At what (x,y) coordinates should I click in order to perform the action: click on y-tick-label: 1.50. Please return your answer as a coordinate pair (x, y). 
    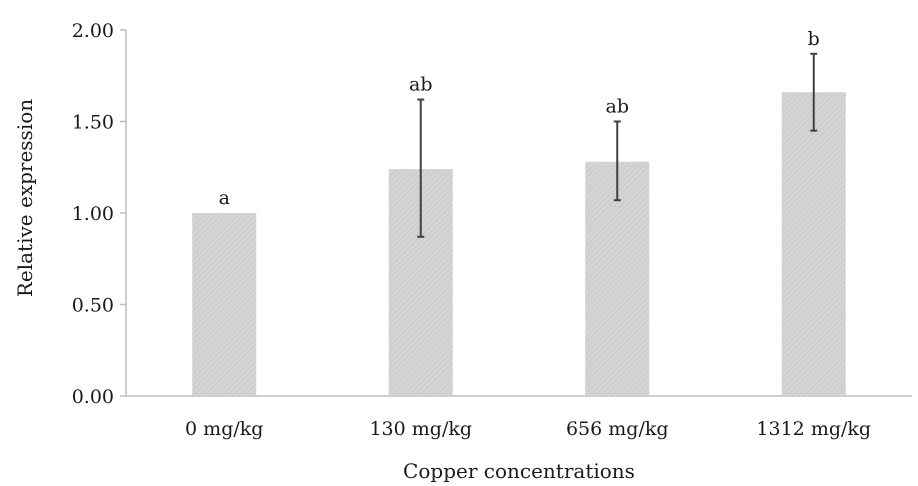
    Looking at the image, I should click on (93, 123).